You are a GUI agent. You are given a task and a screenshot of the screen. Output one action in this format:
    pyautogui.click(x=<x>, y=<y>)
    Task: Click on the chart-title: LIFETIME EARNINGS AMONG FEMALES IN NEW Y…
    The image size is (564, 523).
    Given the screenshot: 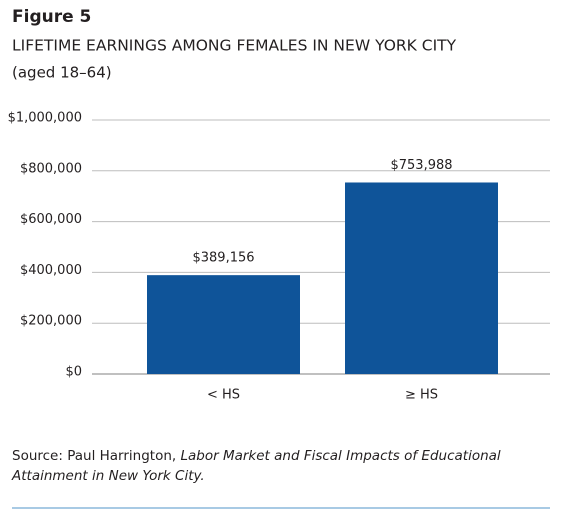 What is the action you would take?
    pyautogui.click(x=234, y=46)
    